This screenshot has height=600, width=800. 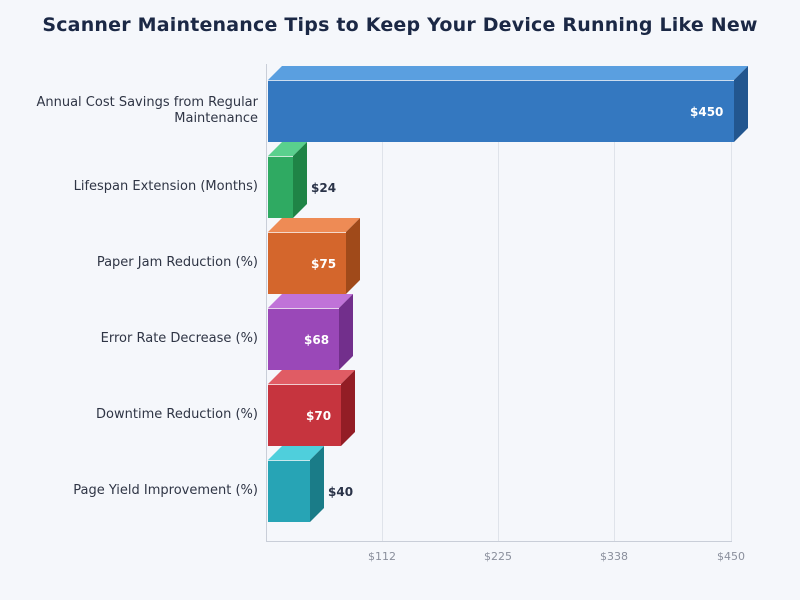 I want to click on bar-annual-cost-savings, so click(x=508, y=104).